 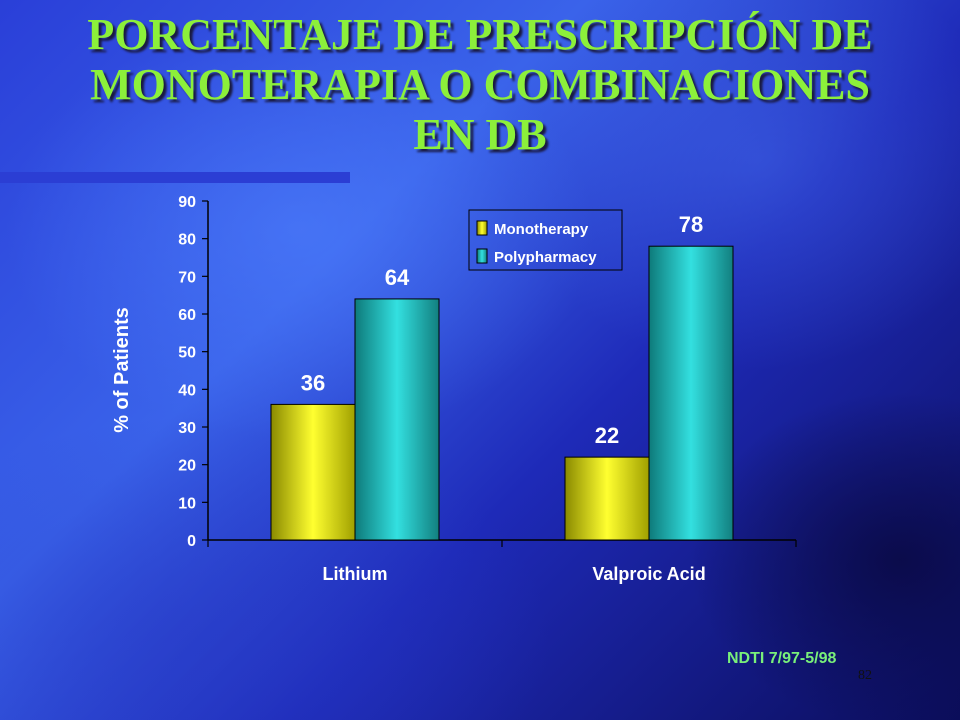 I want to click on data-label: 22, so click(x=607, y=435).